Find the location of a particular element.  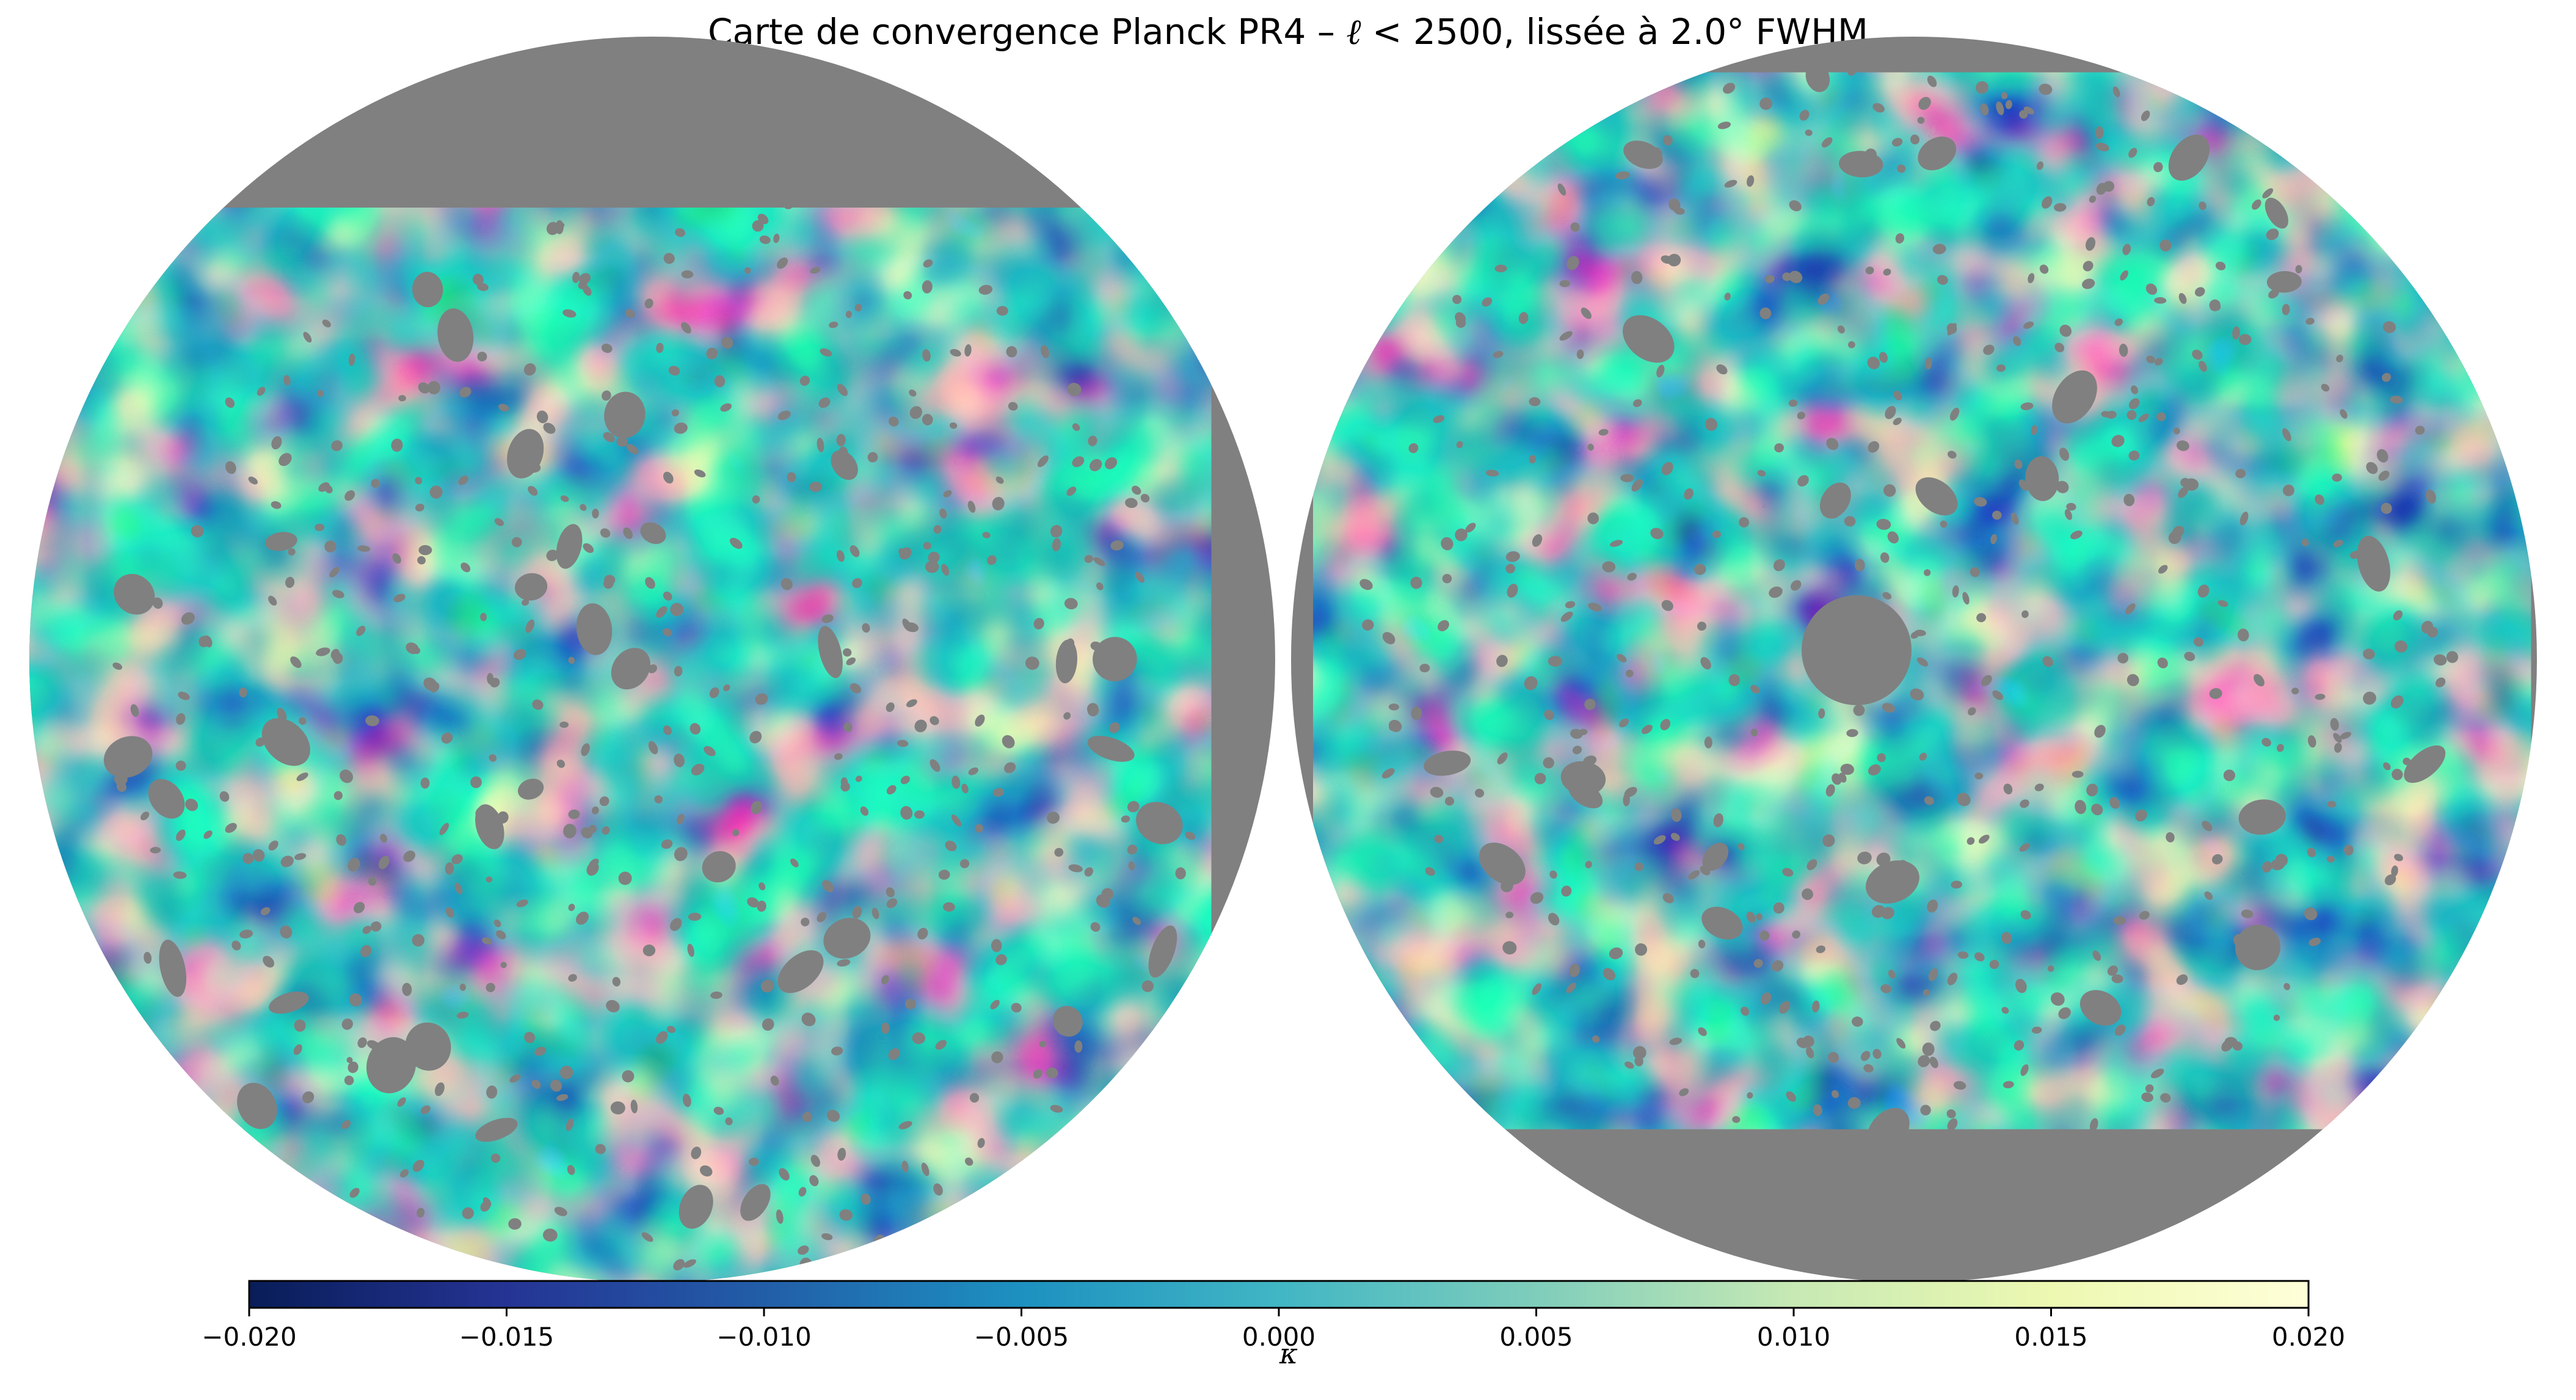

colorbar-tick-label: −0.020 is located at coordinates (249, 1337).